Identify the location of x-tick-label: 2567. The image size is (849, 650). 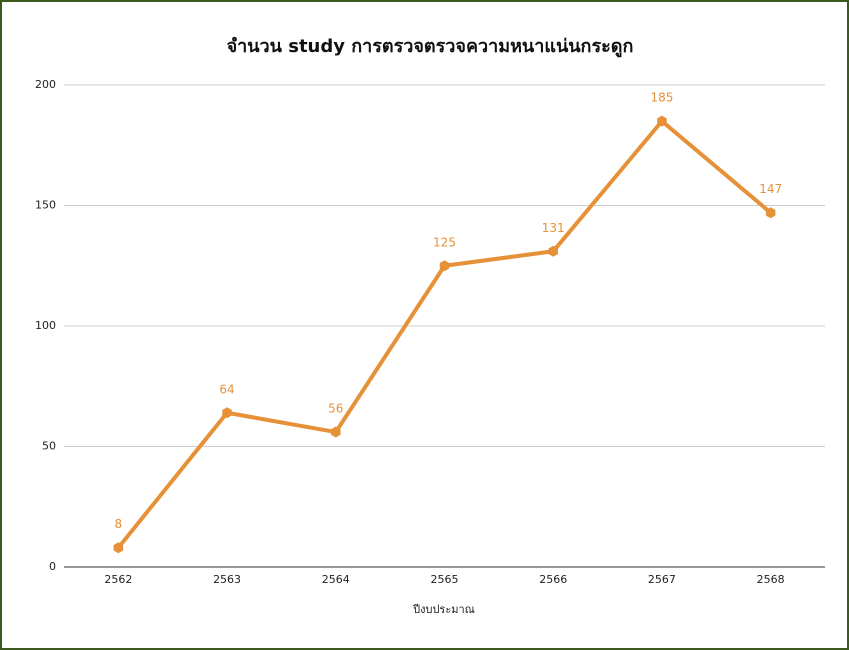
(662, 579).